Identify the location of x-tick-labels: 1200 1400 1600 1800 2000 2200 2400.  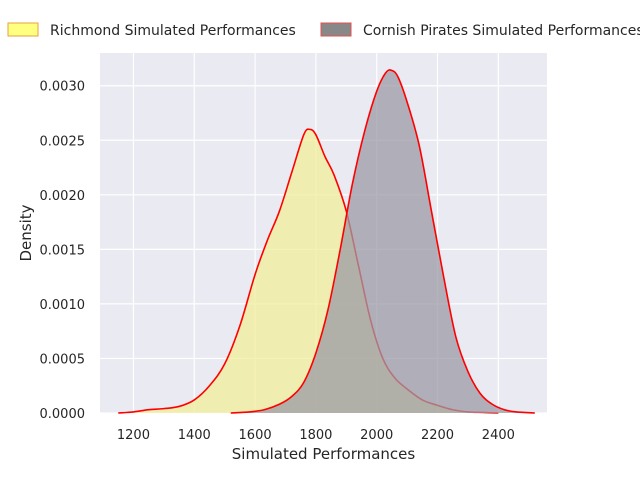
(316, 435).